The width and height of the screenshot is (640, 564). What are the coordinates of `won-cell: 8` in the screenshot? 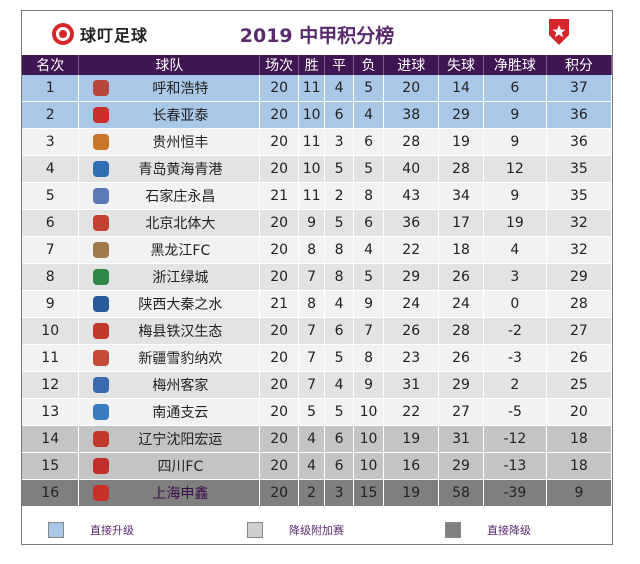 It's located at (312, 304).